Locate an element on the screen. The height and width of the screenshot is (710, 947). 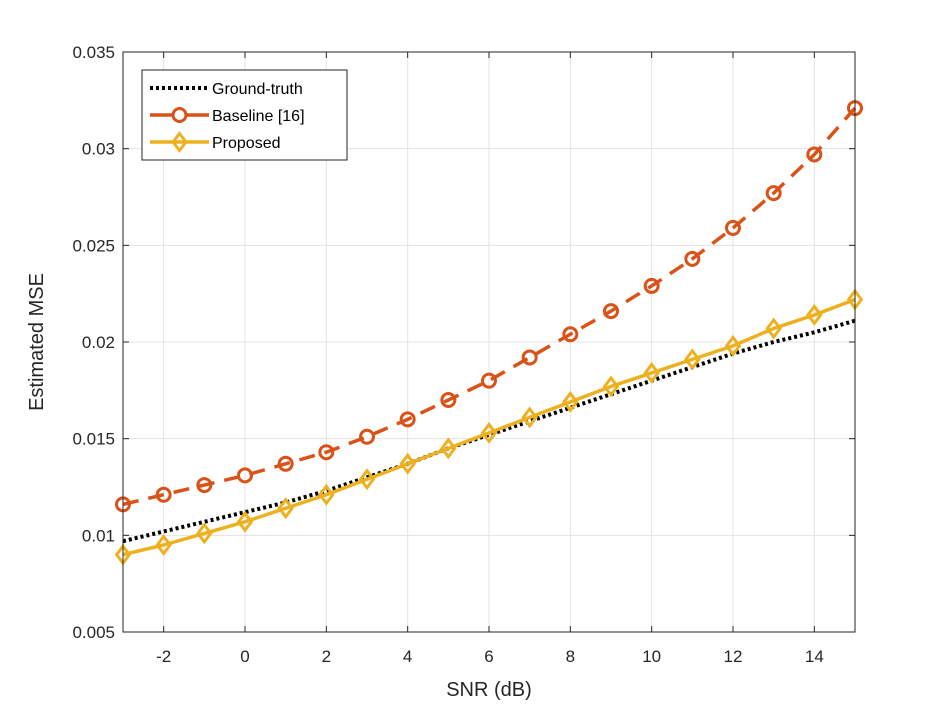
y-tick-label: 0.01 is located at coordinates (98, 535).